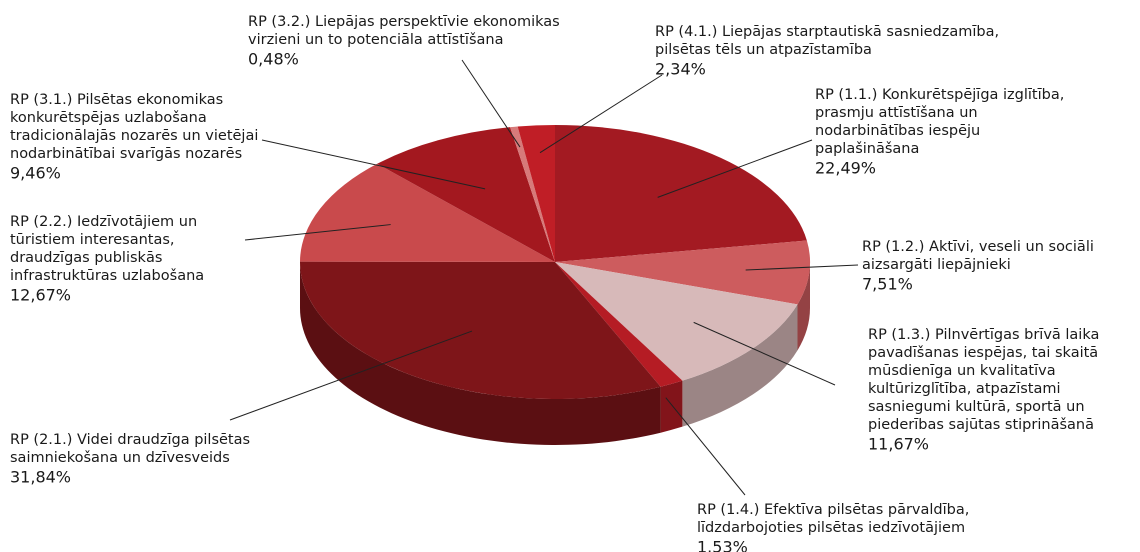 This screenshot has height=552, width=1140. What do you see at coordinates (983, 335) in the screenshot?
I see `slice-label: RP (1.3.) Pilnvērtīgas brīvā laika` at bounding box center [983, 335].